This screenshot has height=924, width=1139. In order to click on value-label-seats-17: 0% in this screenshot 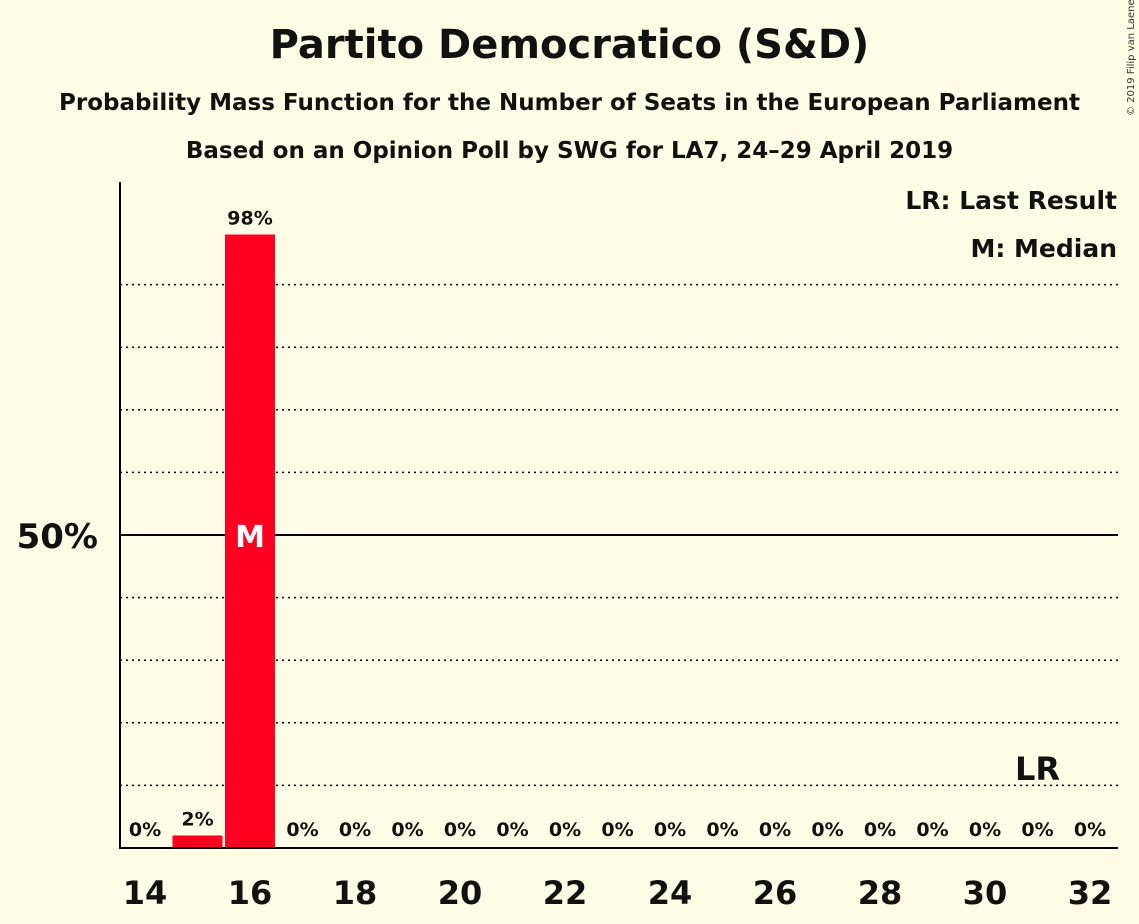, I will do `click(302, 830)`.